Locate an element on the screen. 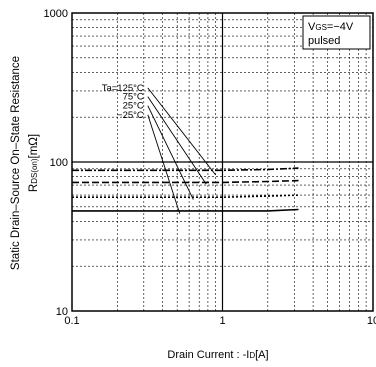  x-tick-label-0: 0.1 is located at coordinates (71, 321).